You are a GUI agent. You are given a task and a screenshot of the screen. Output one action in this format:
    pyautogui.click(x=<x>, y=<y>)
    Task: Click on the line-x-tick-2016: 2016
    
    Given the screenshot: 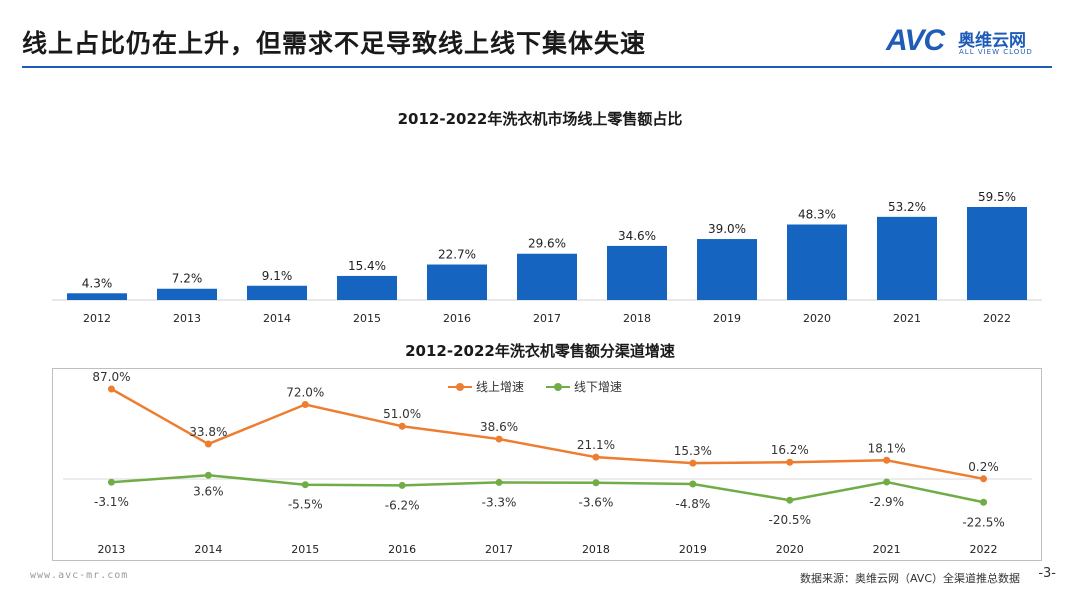 What is the action you would take?
    pyautogui.click(x=402, y=549)
    